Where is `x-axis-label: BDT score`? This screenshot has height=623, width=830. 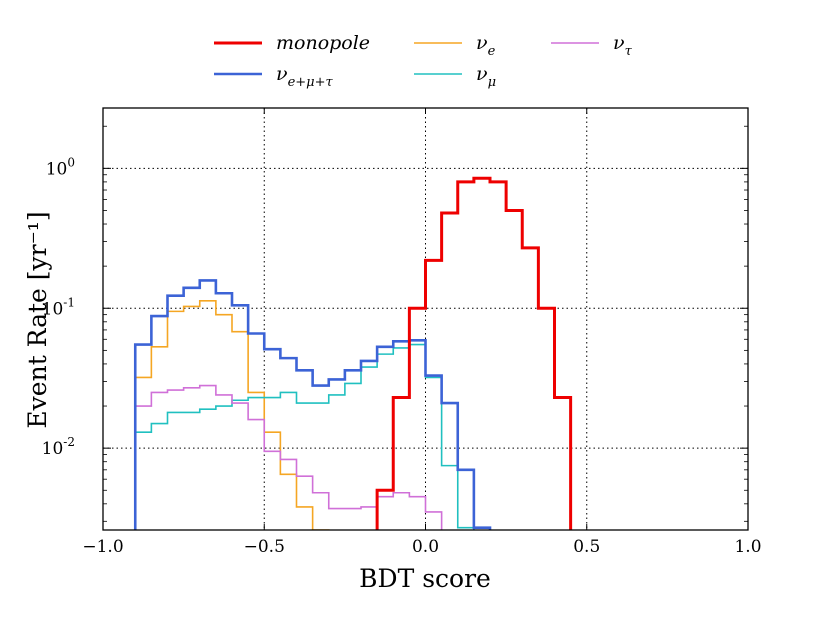 x-axis-label: BDT score is located at coordinates (425, 578).